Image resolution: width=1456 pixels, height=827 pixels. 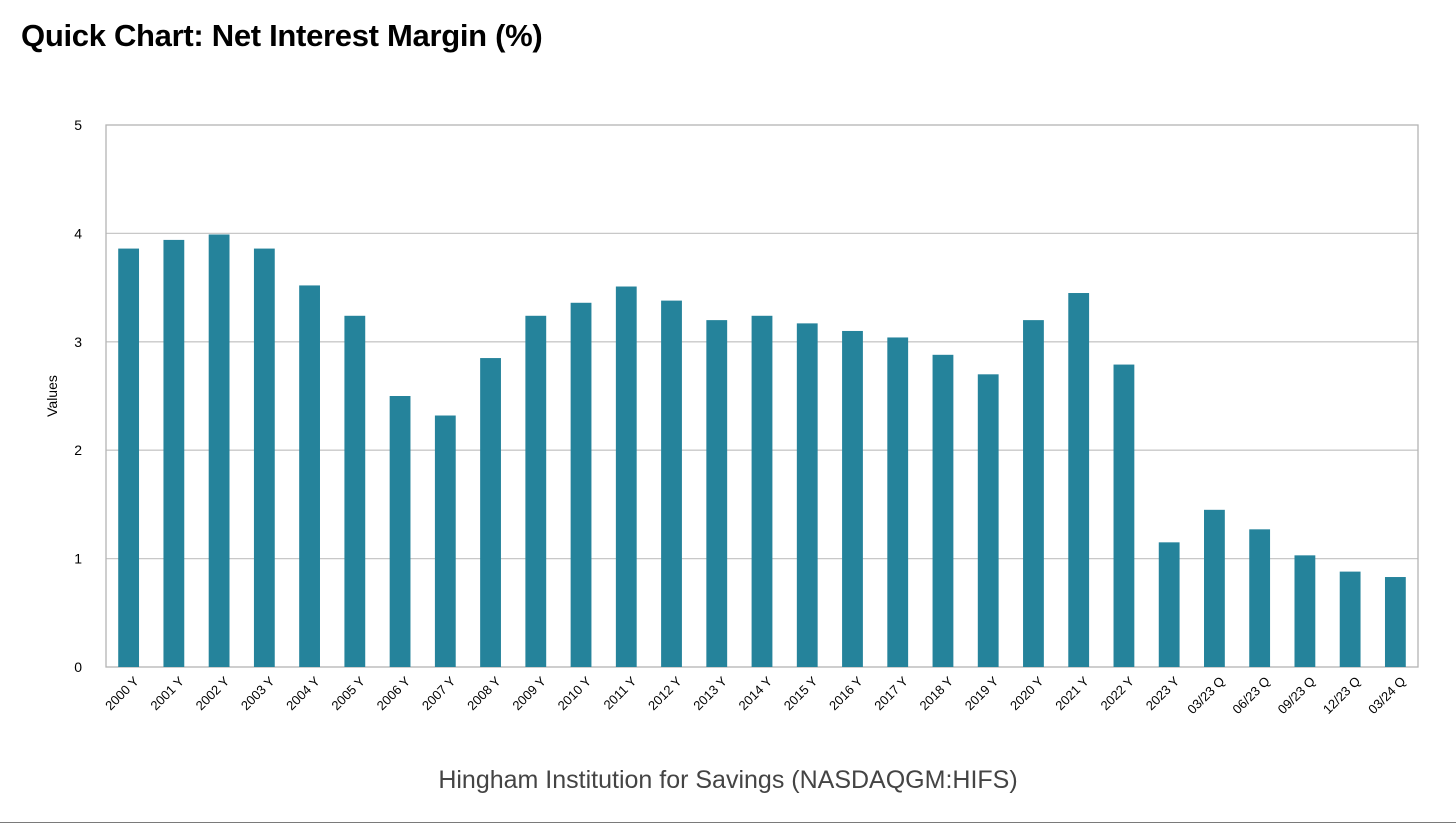 What do you see at coordinates (78, 125) in the screenshot?
I see `y-tick-label: 5` at bounding box center [78, 125].